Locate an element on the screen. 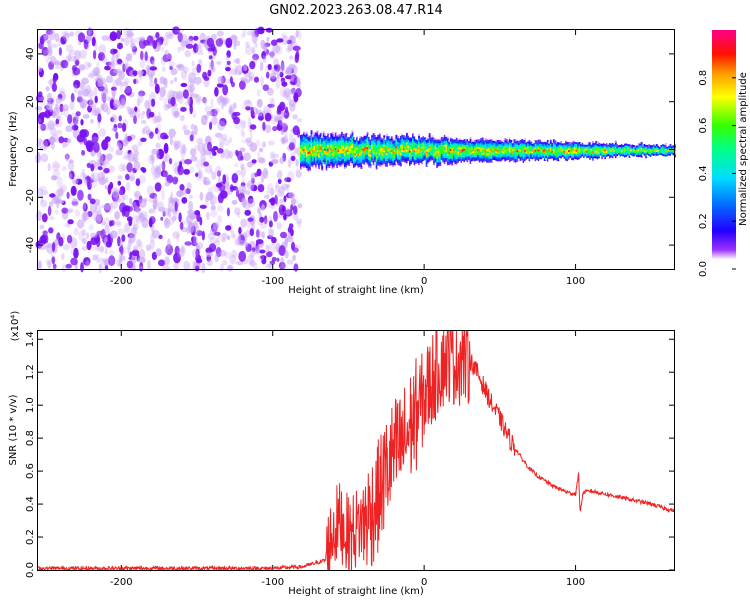  spectrogram-y-tick-label: -40 is located at coordinates (30, 245).